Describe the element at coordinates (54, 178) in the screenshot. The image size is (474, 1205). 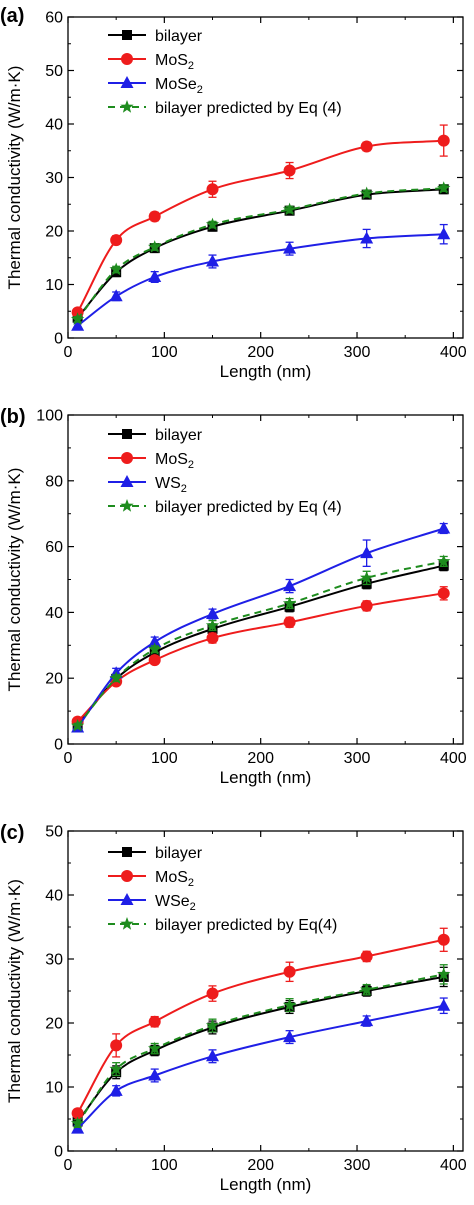
I see `y-tick-label: 30` at that location.